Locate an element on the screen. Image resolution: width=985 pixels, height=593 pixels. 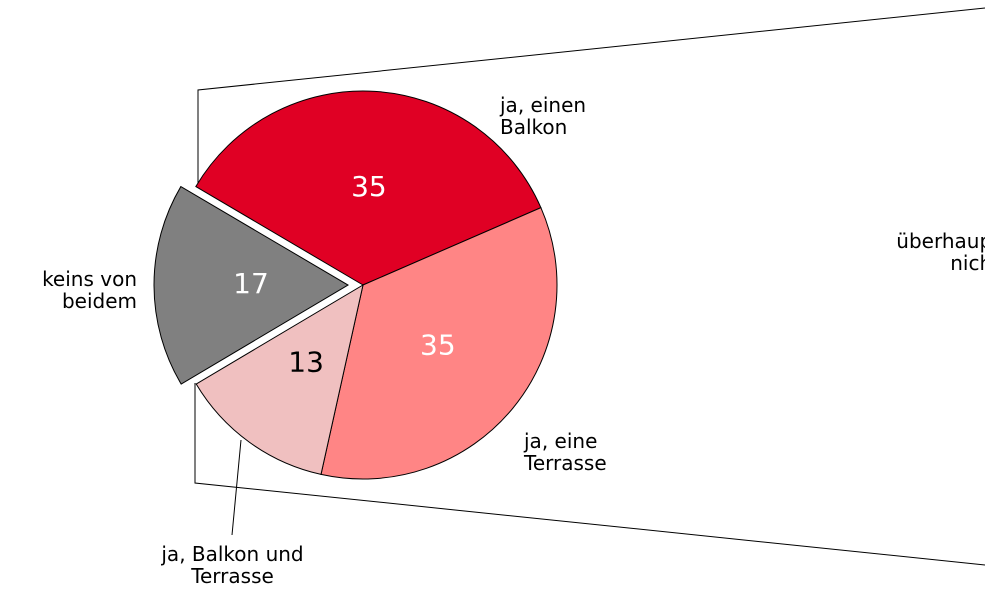
value-label: 13 is located at coordinates (306, 362).